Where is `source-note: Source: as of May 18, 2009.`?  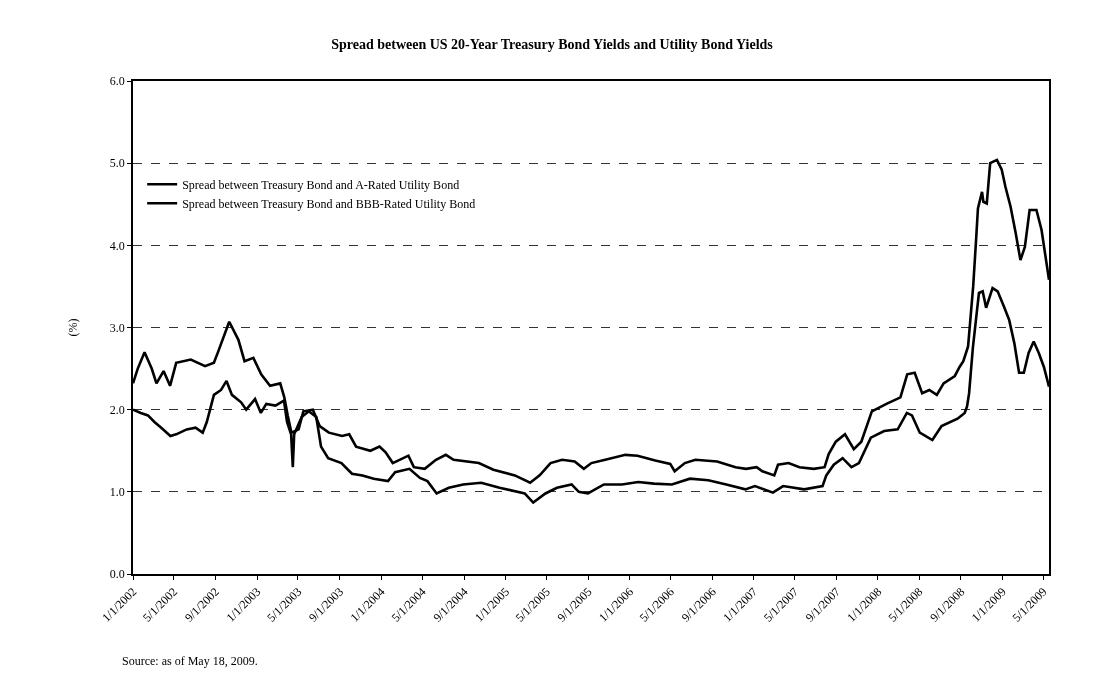
source-note: Source: as of May 18, 2009. is located at coordinates (190, 661).